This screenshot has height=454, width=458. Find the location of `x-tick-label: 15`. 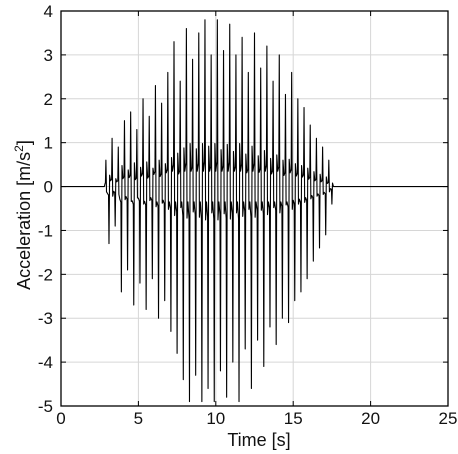

x-tick-label: 15 is located at coordinates (293, 418).